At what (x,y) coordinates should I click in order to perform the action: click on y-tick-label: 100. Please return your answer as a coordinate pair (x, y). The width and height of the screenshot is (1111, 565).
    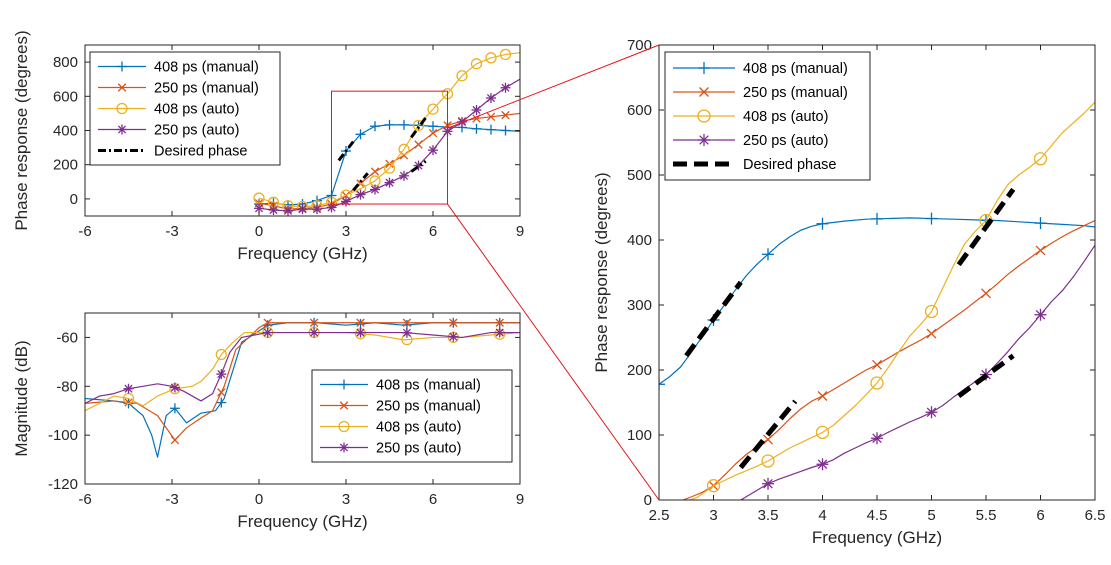
    Looking at the image, I should click on (639, 435).